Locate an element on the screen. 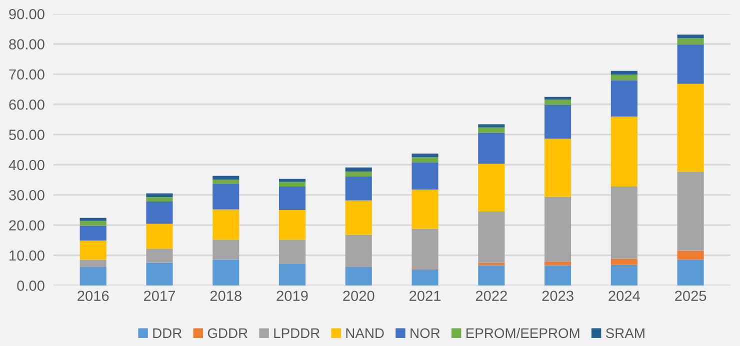 This screenshot has height=346, width=740. legend-label: GDDR is located at coordinates (228, 333).